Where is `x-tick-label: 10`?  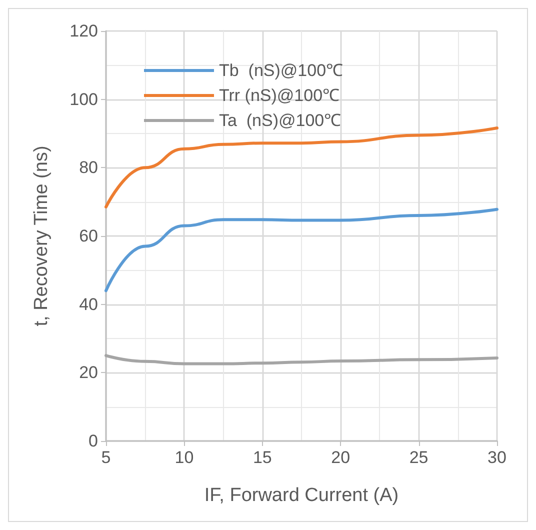 x-tick-label: 10 is located at coordinates (184, 457).